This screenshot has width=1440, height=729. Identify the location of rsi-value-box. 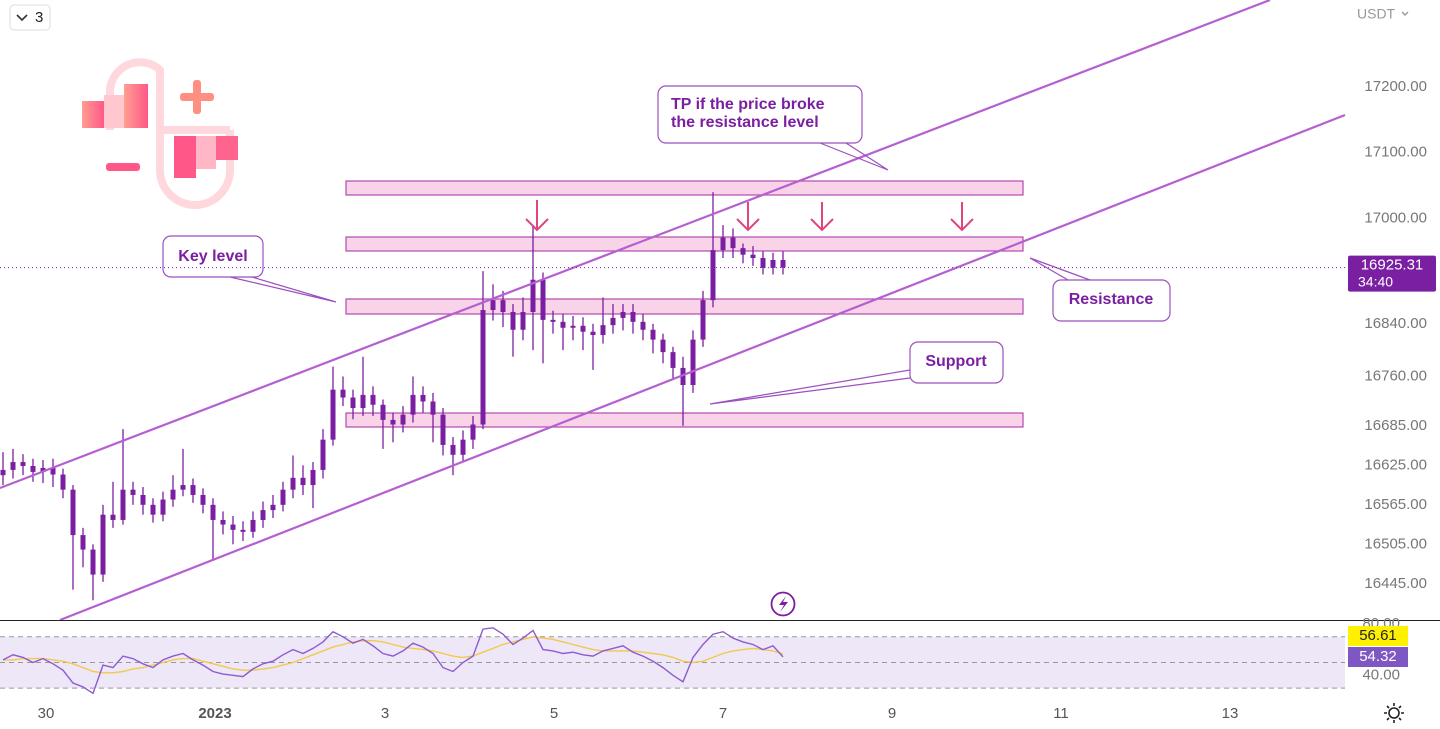
(1378, 657).